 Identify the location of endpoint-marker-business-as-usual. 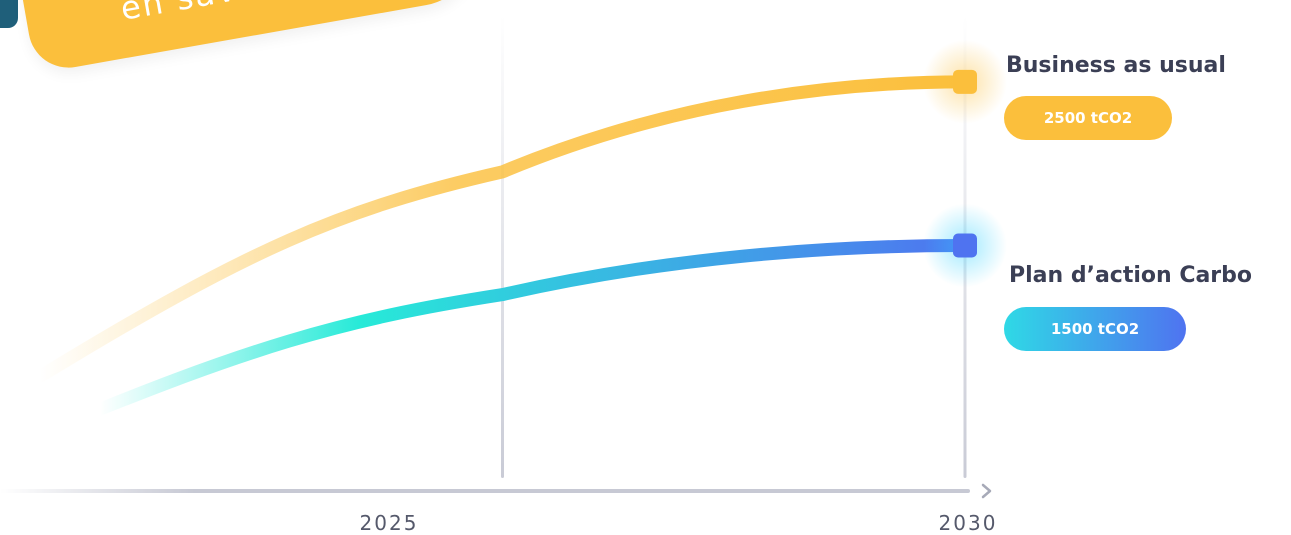
(965, 81).